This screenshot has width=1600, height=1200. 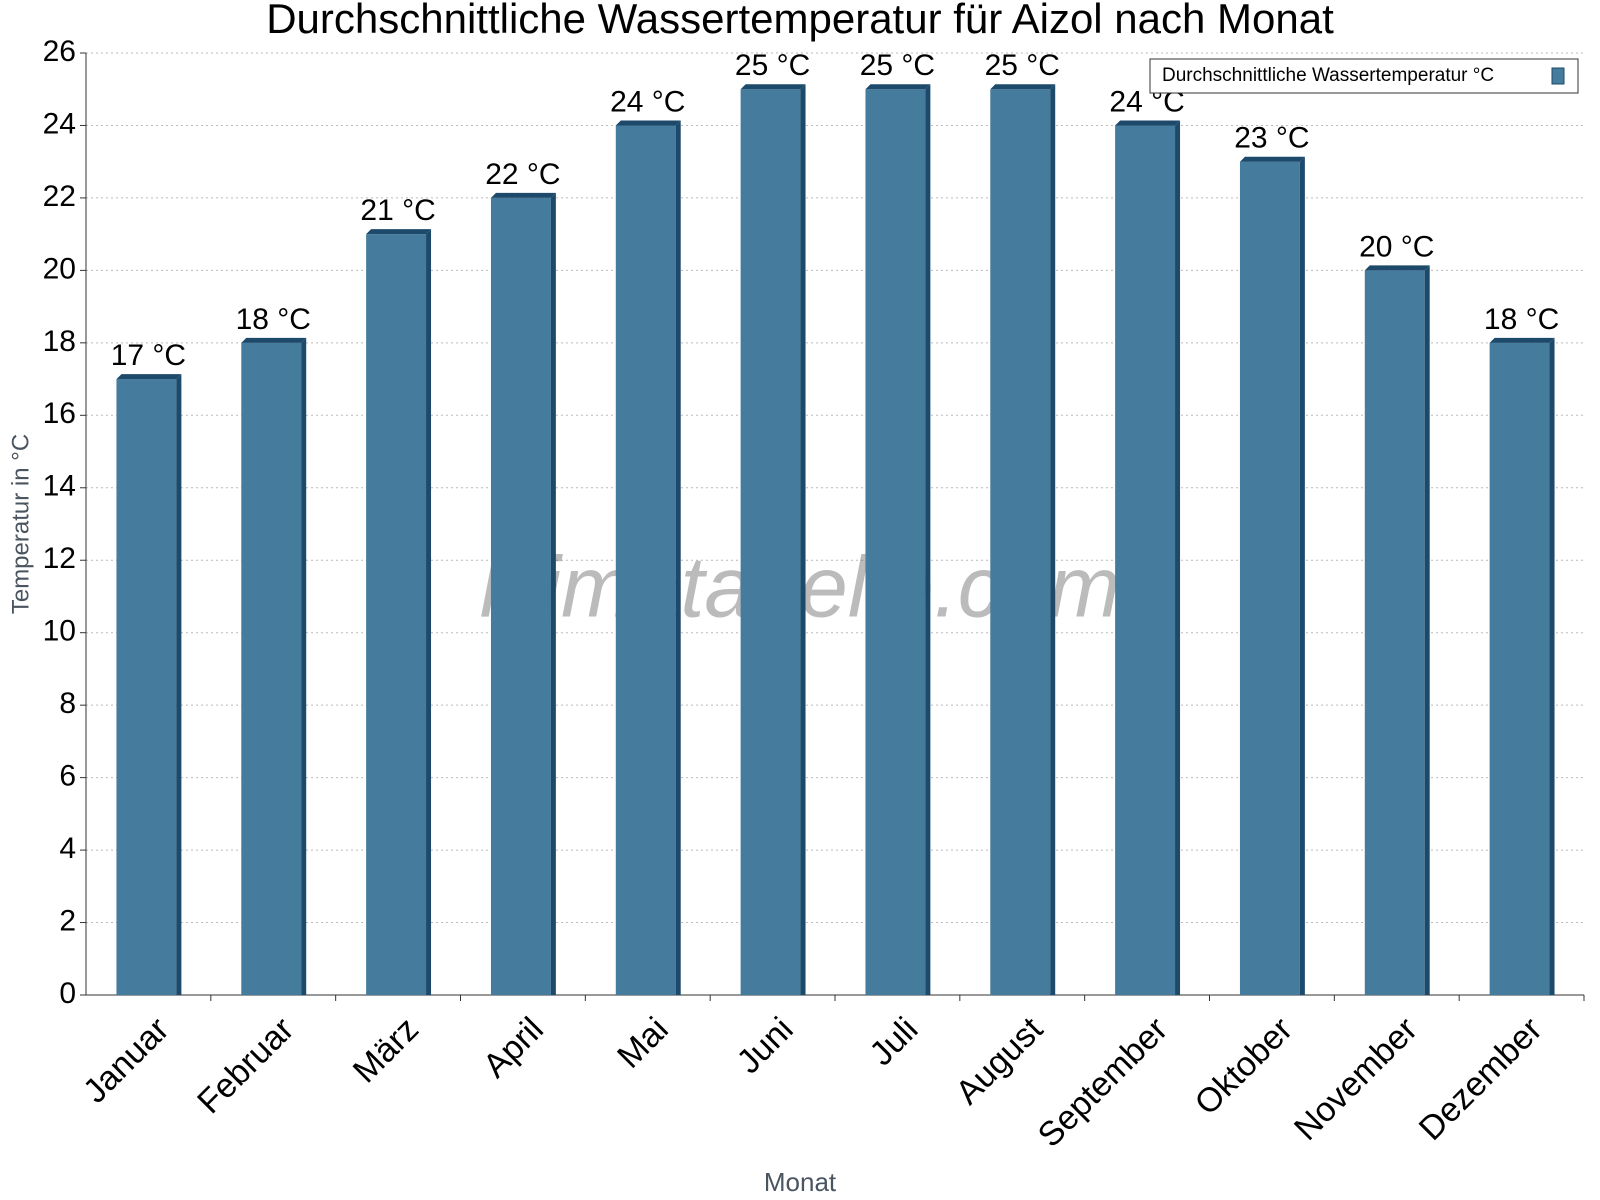 I want to click on y-axis-label: Temperatur in °C, so click(x=20, y=524).